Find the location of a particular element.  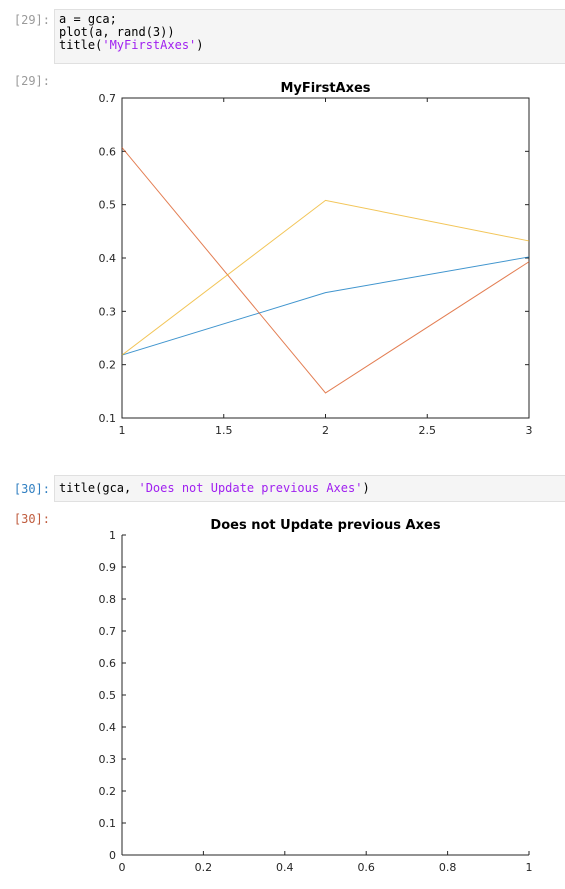

x-tick-label: 0.4 is located at coordinates (285, 867).